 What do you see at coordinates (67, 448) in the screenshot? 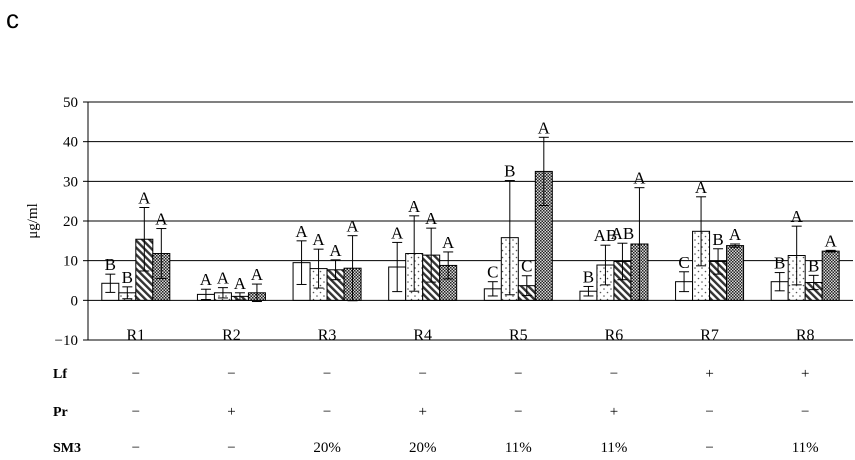
I see `condition-name: SM3` at bounding box center [67, 448].